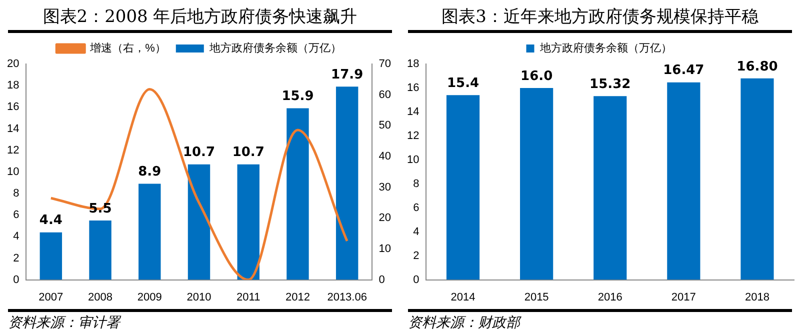 The height and width of the screenshot is (335, 800). What do you see at coordinates (385, 156) in the screenshot?
I see `y2-tick-label: 40` at bounding box center [385, 156].